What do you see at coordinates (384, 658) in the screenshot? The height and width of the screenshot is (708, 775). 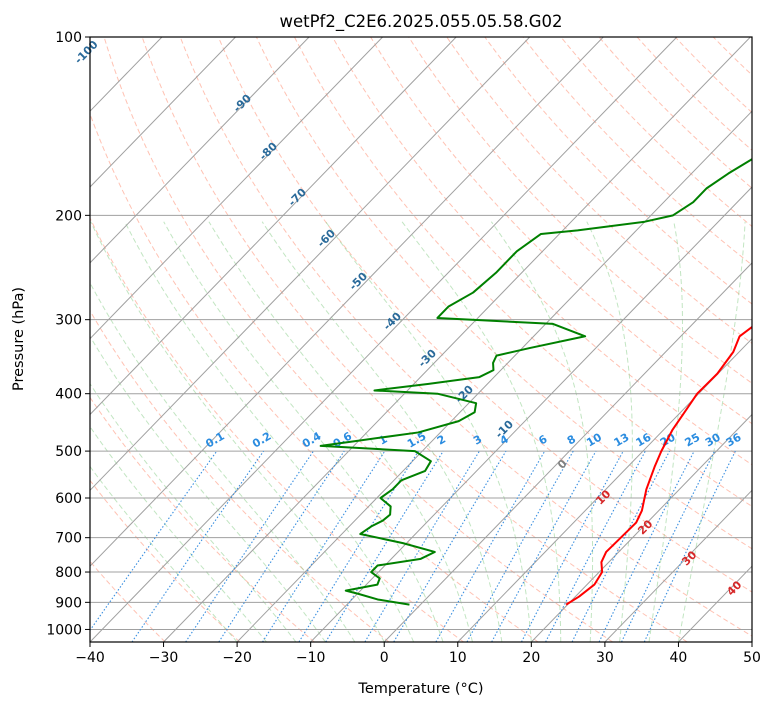 I see `x-tick-label: 0` at bounding box center [384, 658].